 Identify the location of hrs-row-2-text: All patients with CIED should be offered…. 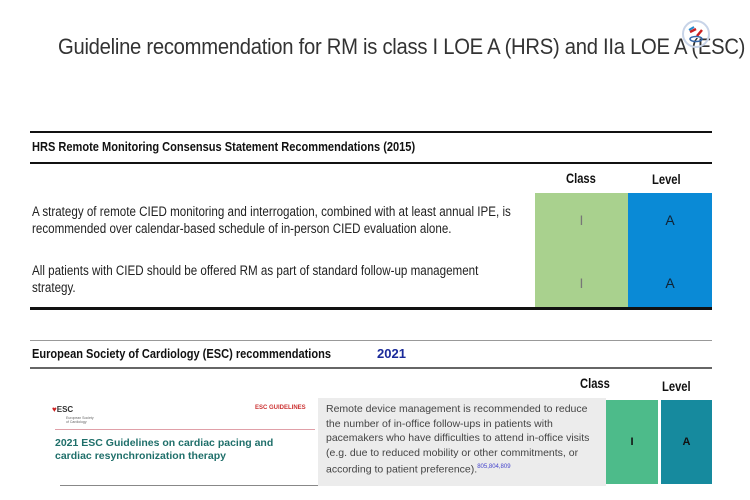
(255, 279).